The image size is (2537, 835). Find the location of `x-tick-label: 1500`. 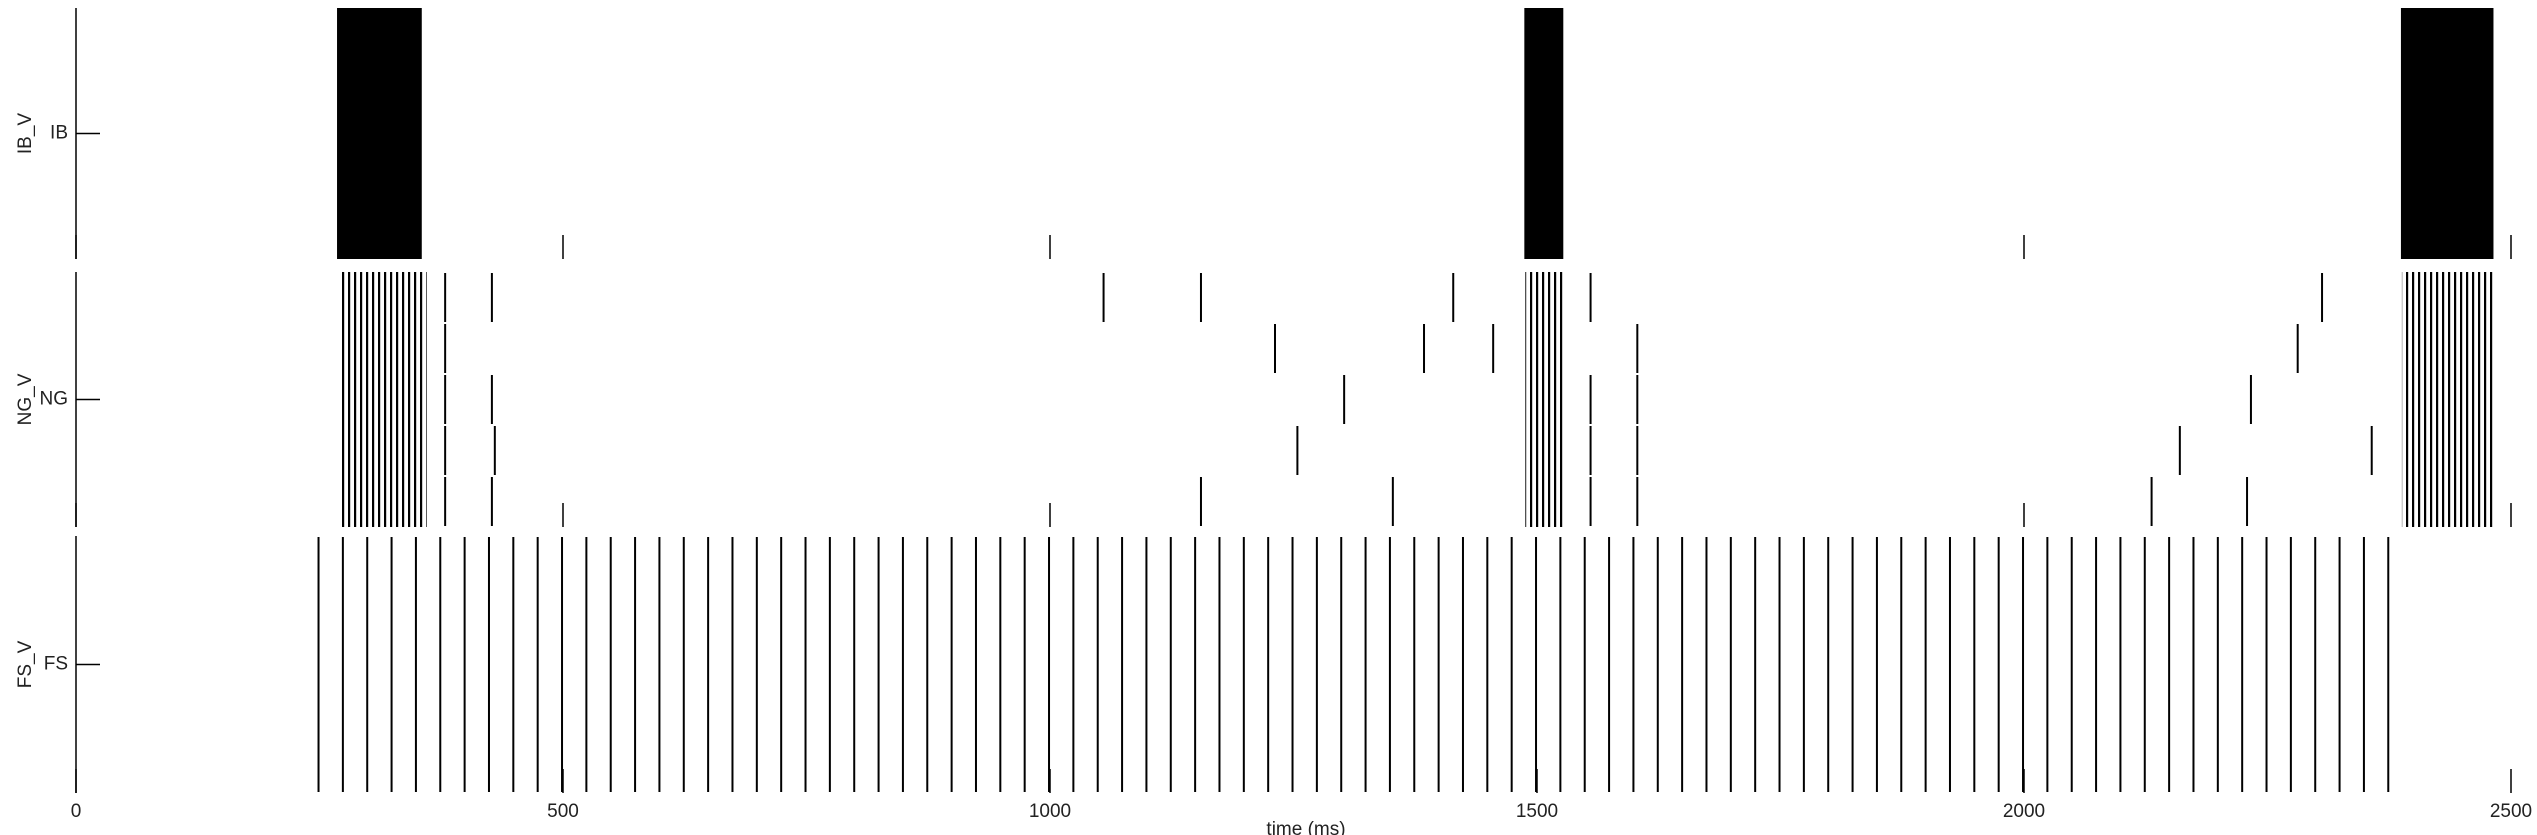

x-tick-label: 1500 is located at coordinates (1537, 811).